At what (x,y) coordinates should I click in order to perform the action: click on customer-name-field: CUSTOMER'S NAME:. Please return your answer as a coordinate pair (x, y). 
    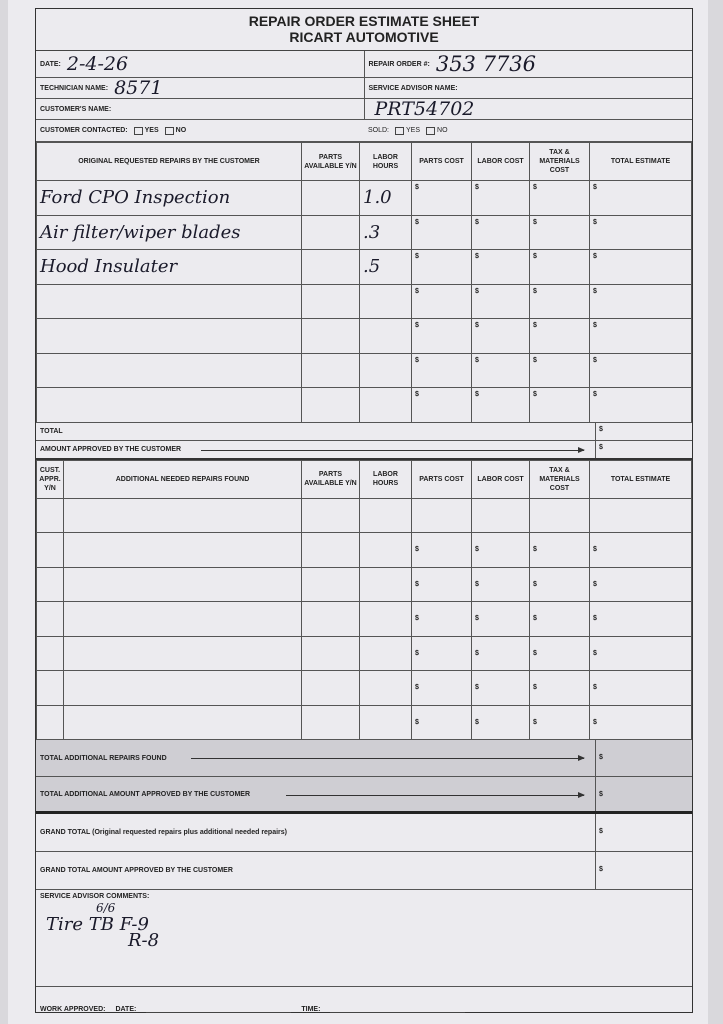
    Looking at the image, I should click on (200, 109).